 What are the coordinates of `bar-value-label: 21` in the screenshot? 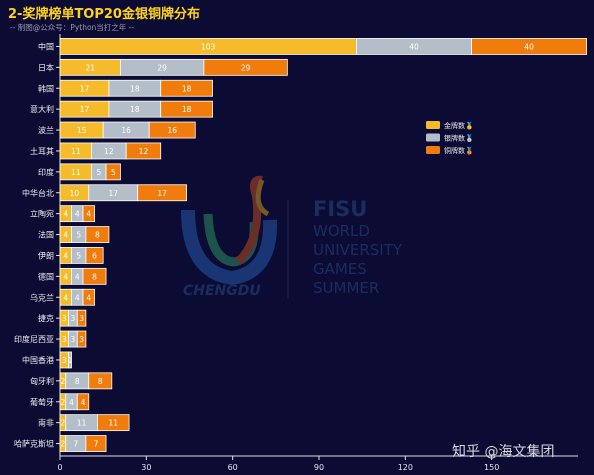 It's located at (90, 67).